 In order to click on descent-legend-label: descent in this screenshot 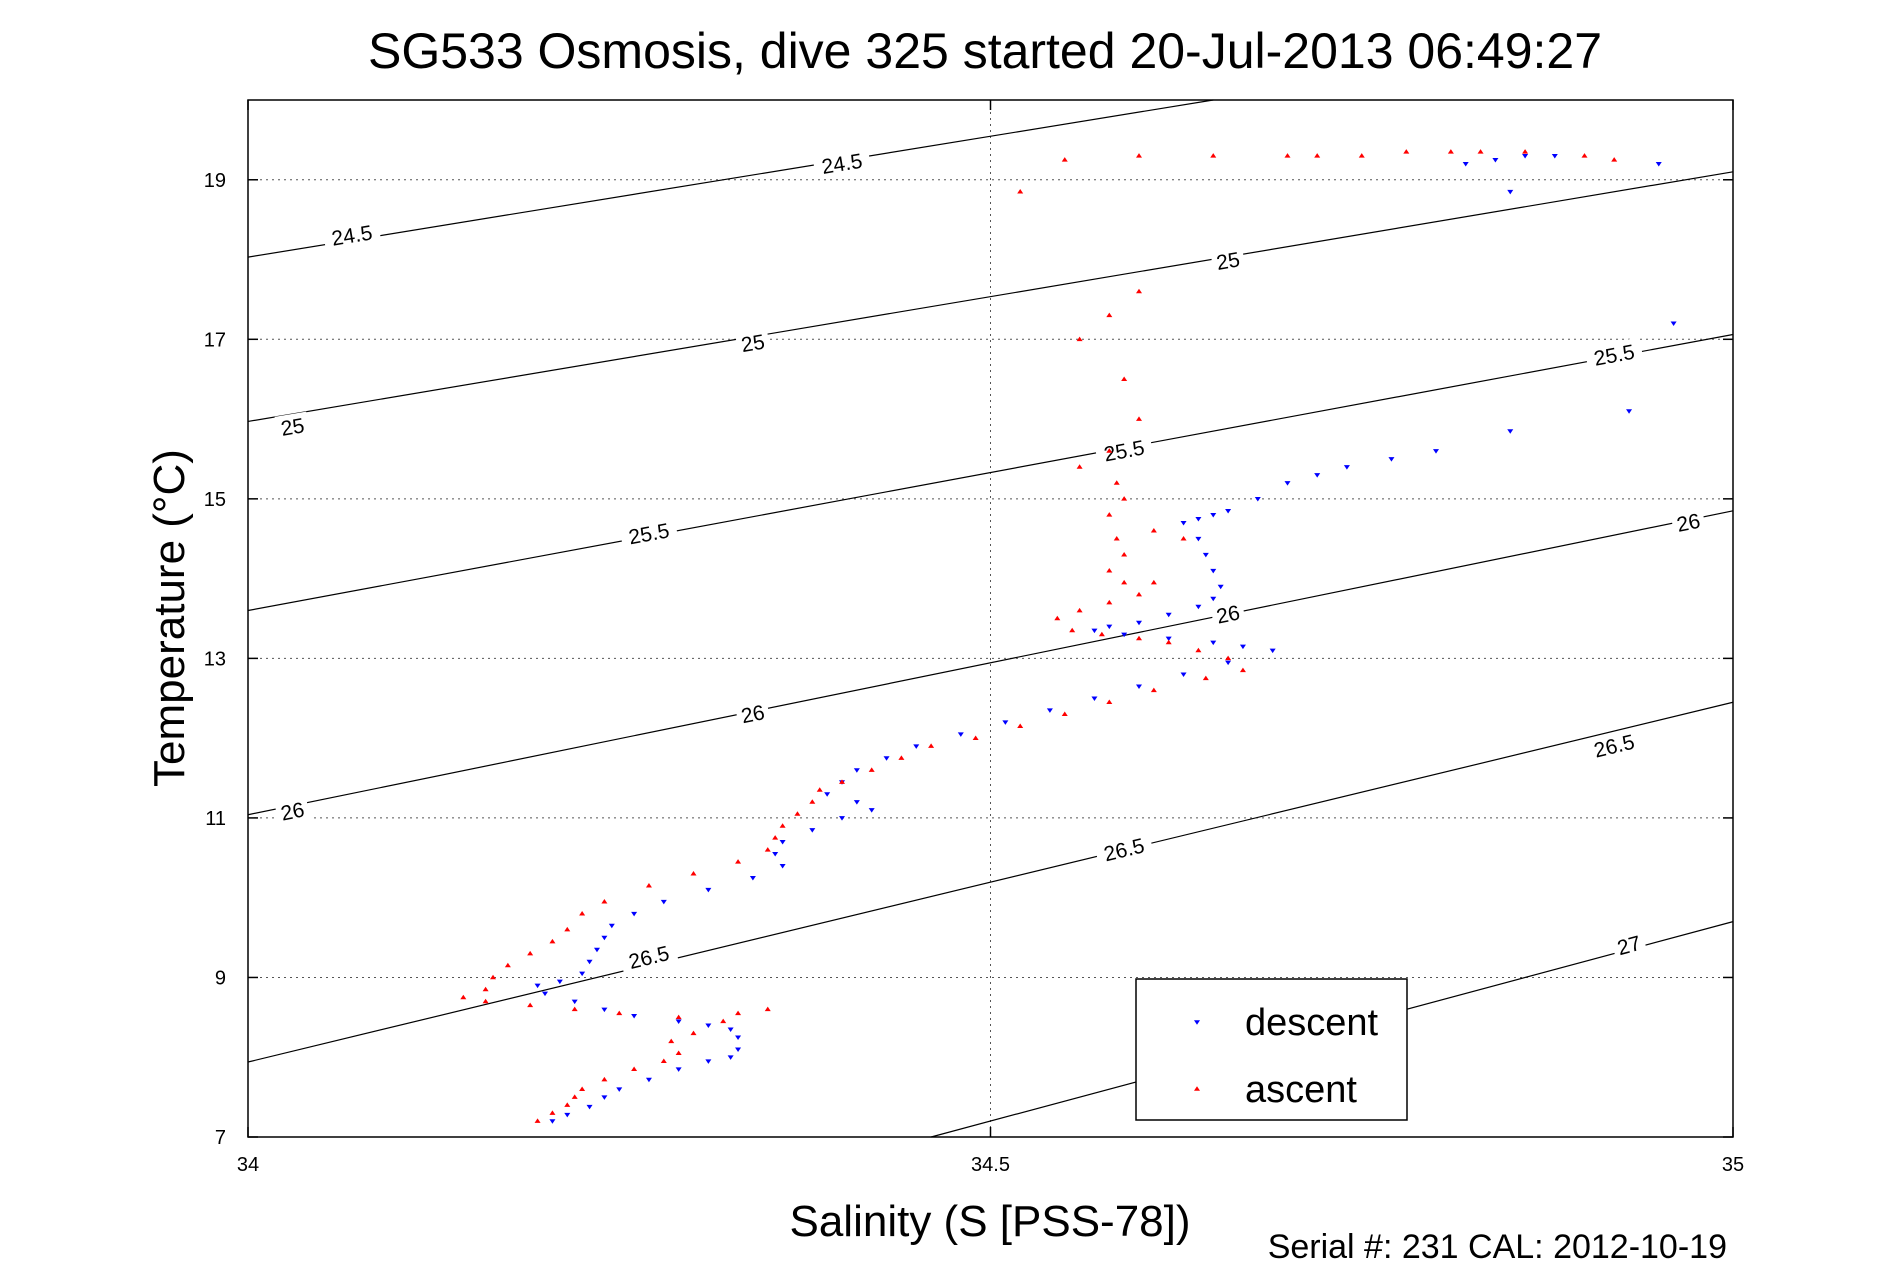, I will do `click(1312, 1023)`.